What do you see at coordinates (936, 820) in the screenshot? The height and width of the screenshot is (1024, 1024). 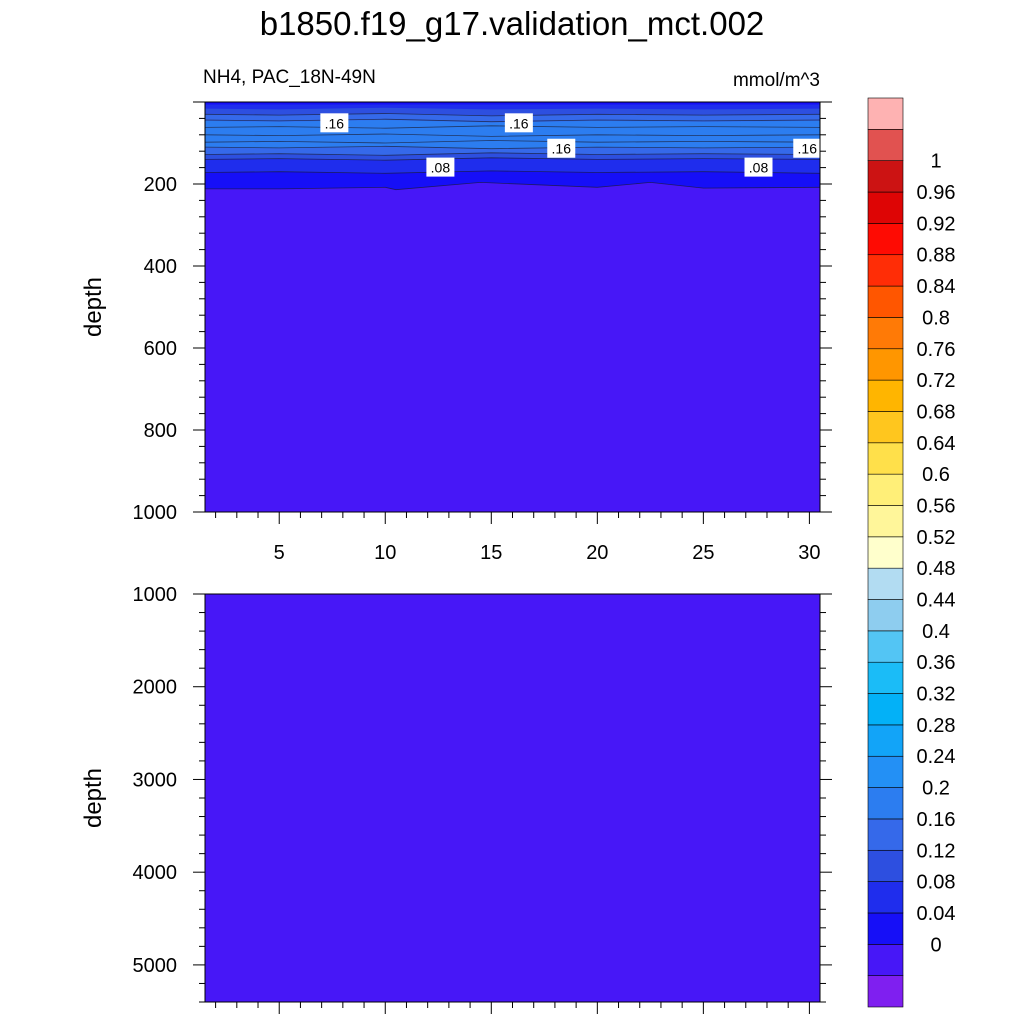 I see `colorbar-label: 0.16` at bounding box center [936, 820].